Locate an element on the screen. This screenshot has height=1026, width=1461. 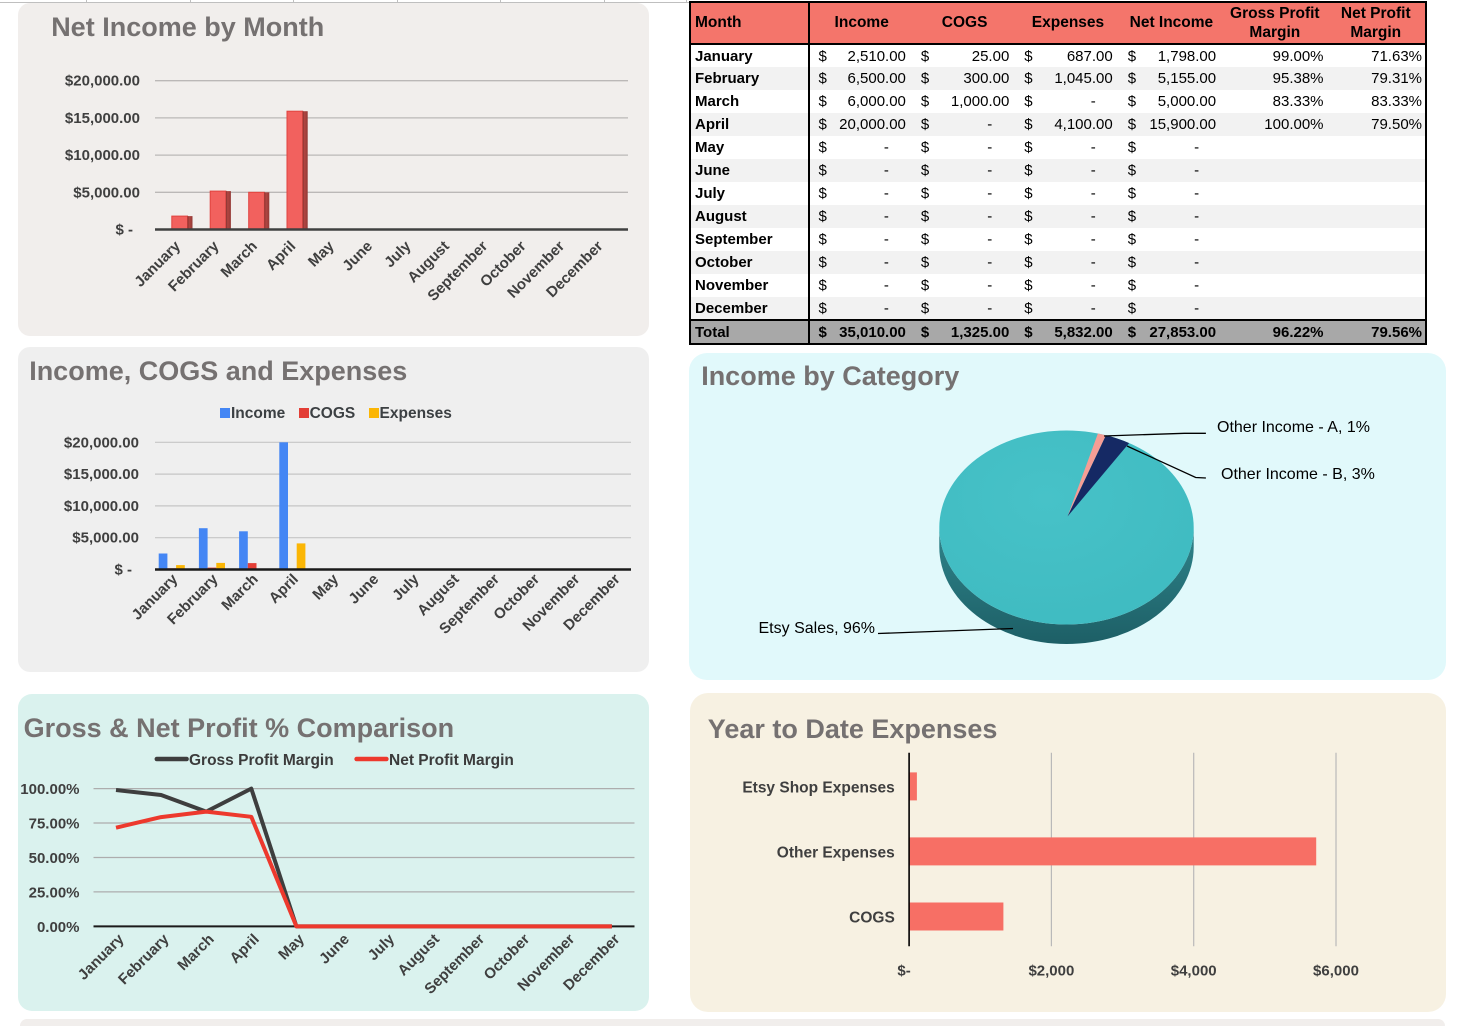
svg-text: $4,000 is located at coordinates (1194, 971).